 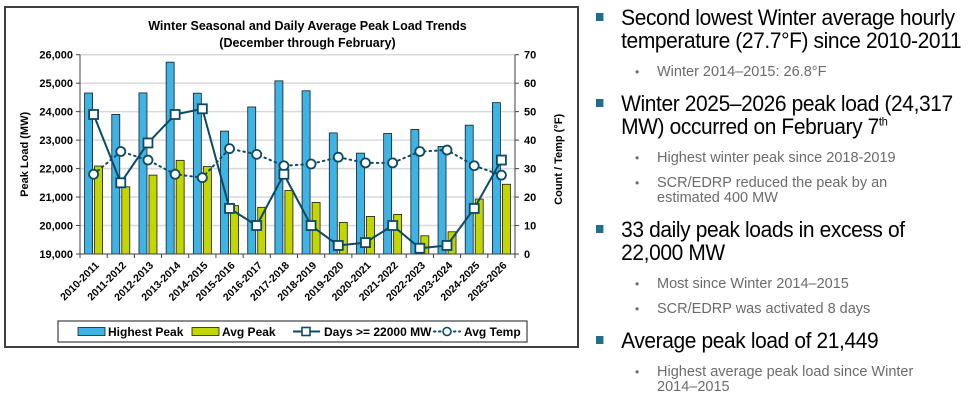 I want to click on y-tick-label: 21,000, so click(x=56, y=198).